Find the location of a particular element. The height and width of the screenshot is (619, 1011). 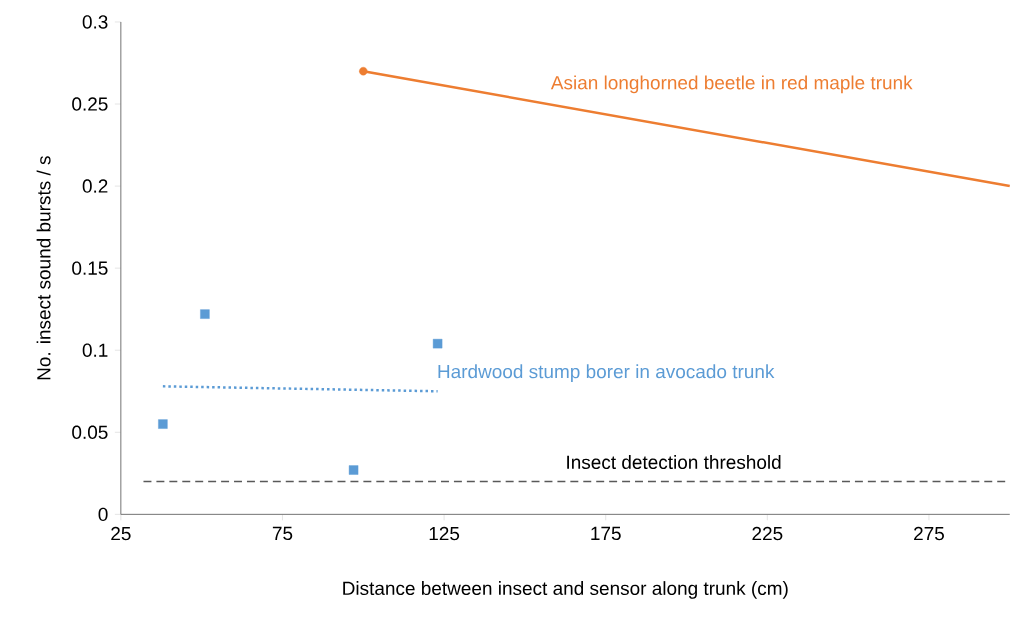

x-tick-label: 75 is located at coordinates (282, 533).